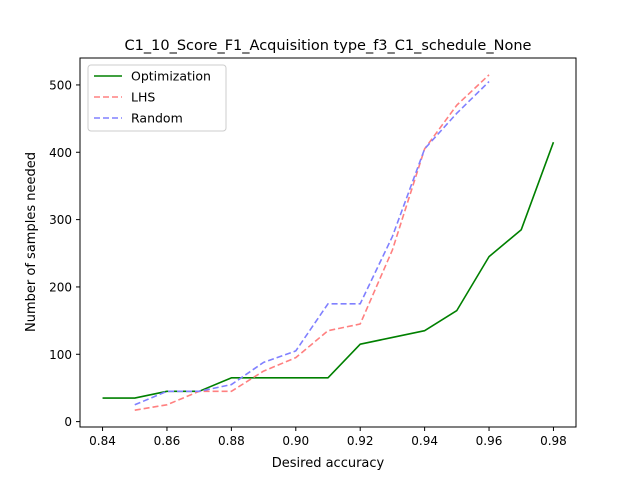 This screenshot has height=480, width=640. I want to click on y-tick-label: 400, so click(60, 153).